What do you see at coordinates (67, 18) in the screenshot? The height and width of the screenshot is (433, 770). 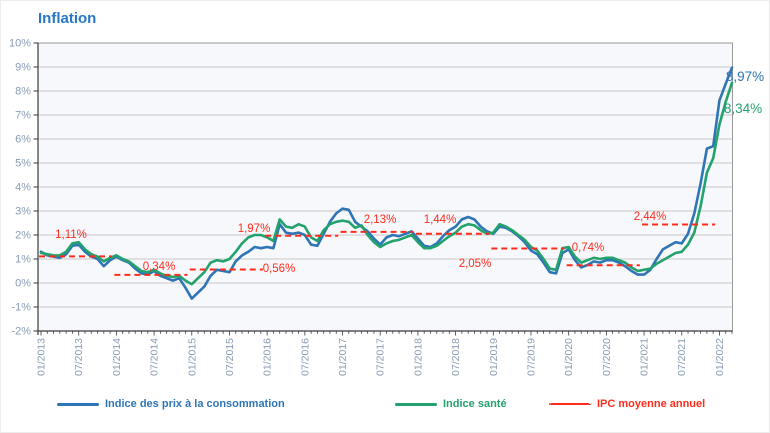 I see `chart-title: Inflation` at bounding box center [67, 18].